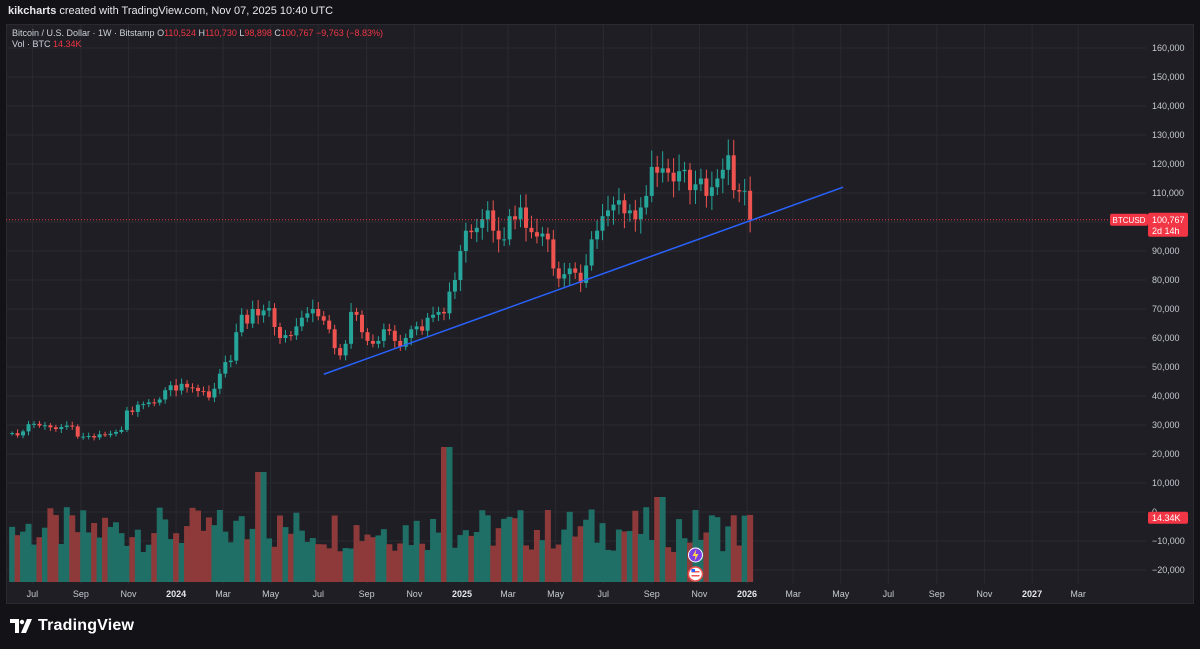 The image size is (1200, 649). Describe the element at coordinates (1166, 425) in the screenshot. I see `y-tick-label: 30,000` at that location.